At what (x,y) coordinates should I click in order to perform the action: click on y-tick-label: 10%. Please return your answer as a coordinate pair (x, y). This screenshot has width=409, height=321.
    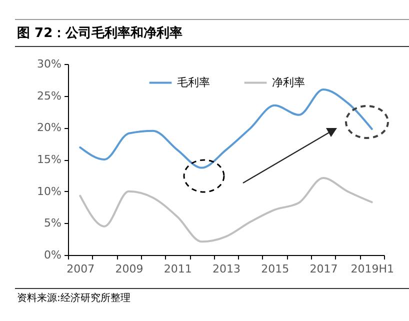
    Looking at the image, I should click on (49, 191).